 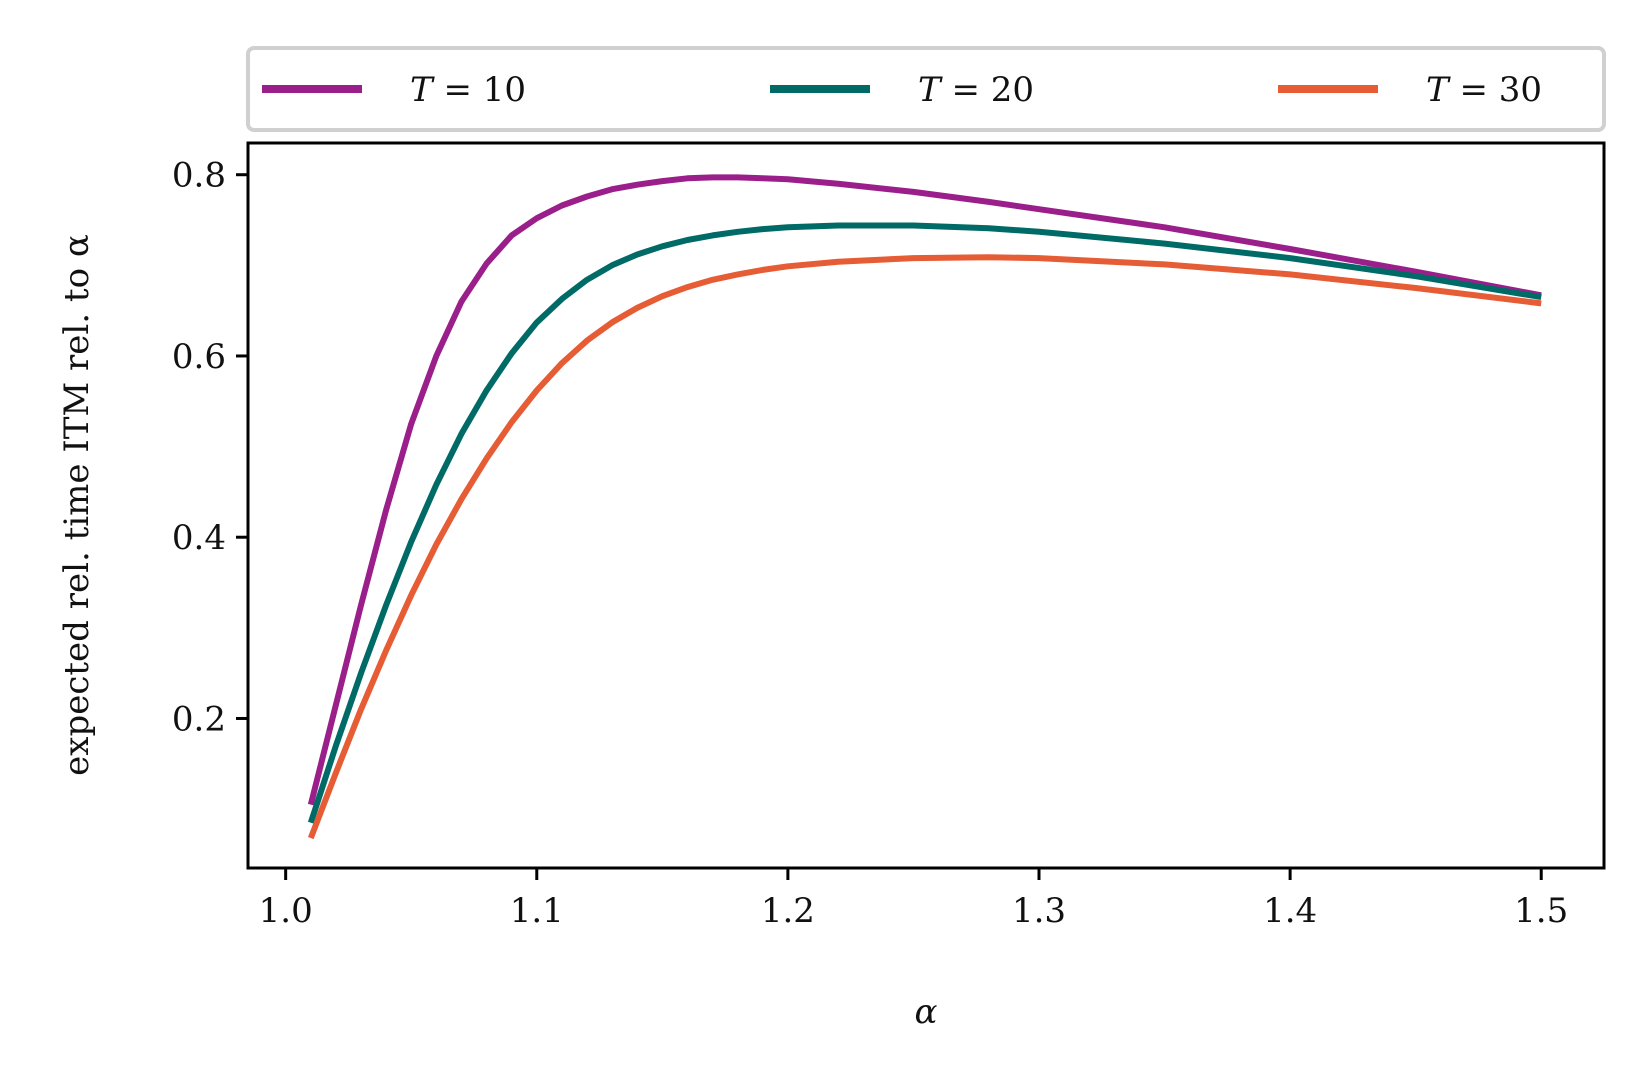 I want to click on y-axis: 0.2 0.4 0.6 0.8, so click(x=210, y=447).